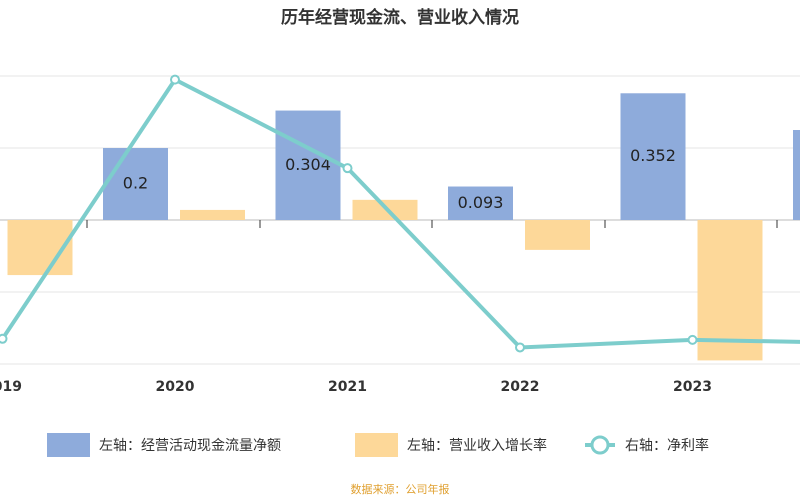  I want to click on legend-label: 左轴：营业收入增长率, so click(477, 445).